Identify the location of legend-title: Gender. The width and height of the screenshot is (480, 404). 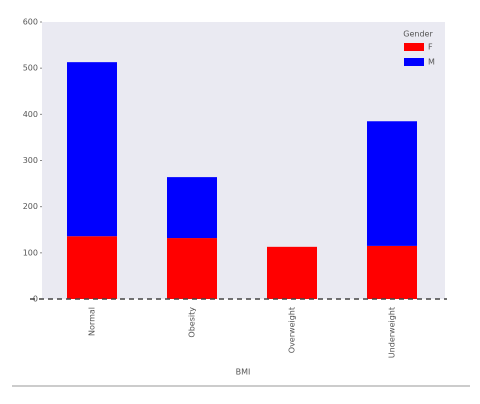
(418, 34).